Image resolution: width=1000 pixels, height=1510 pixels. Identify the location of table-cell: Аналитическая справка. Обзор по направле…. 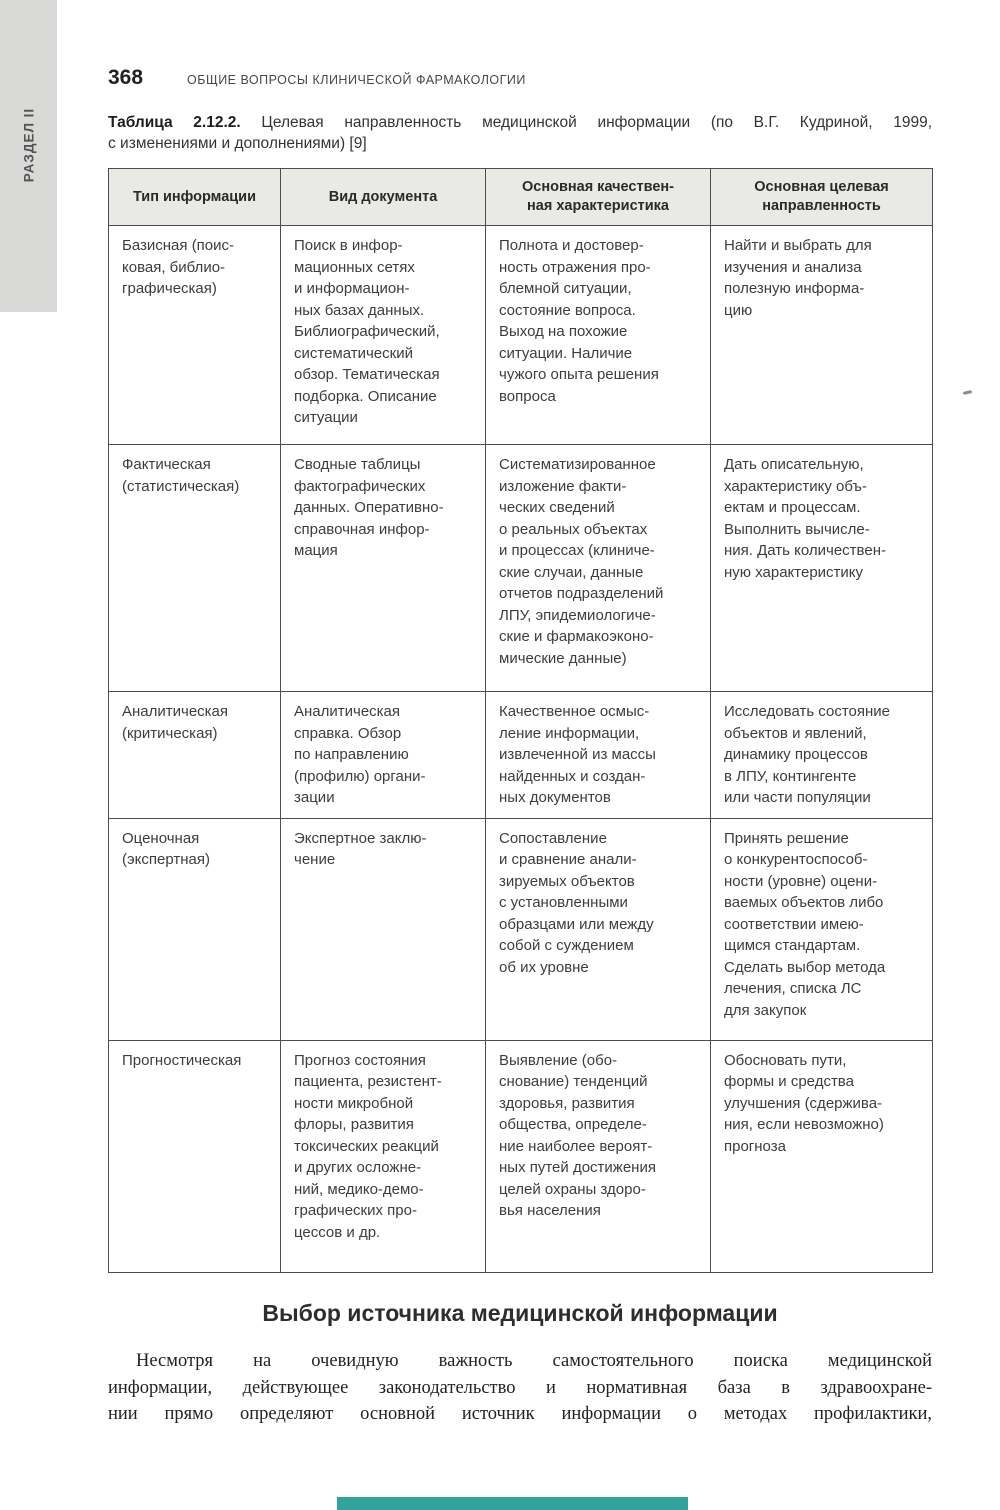
(383, 755).